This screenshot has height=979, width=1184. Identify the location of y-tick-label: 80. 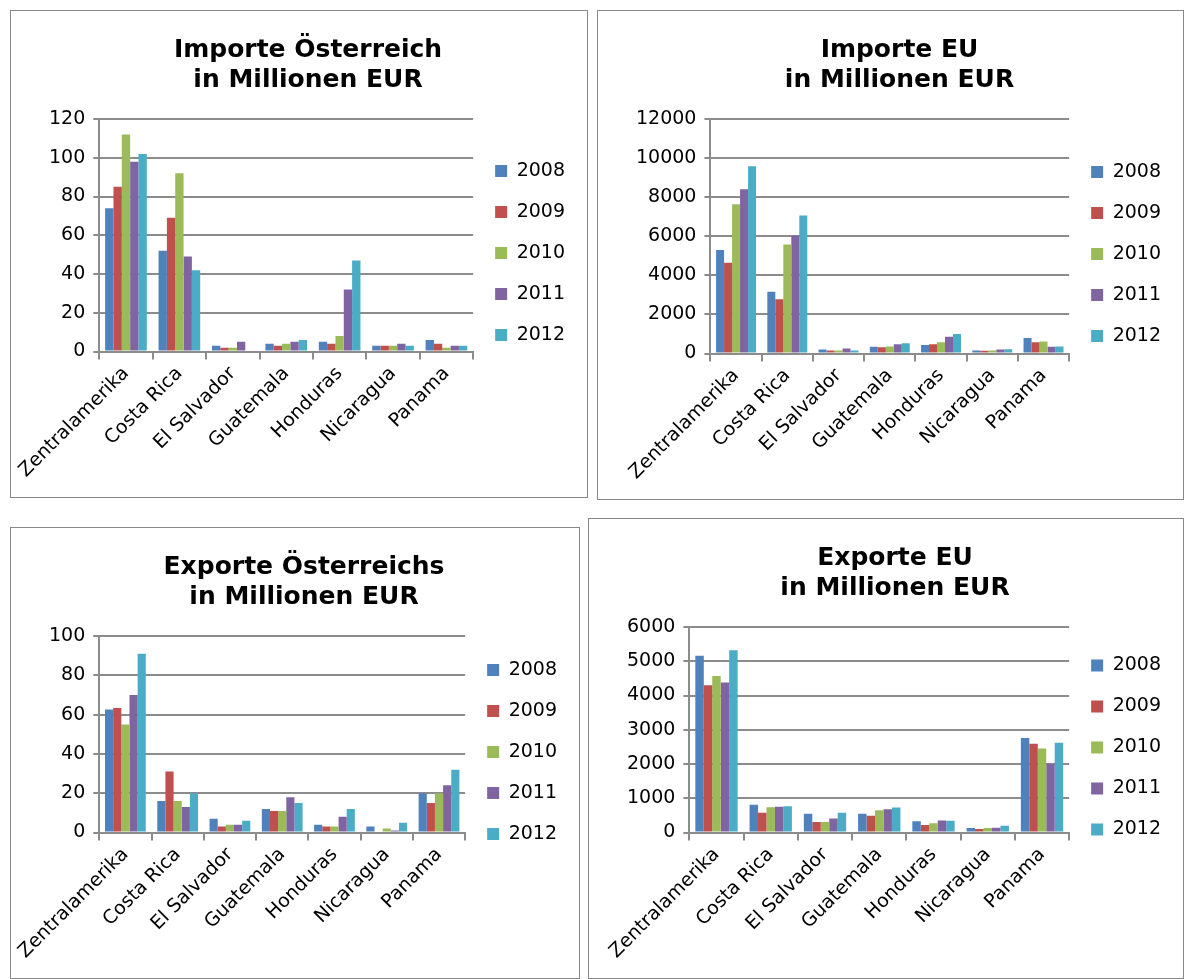
(73, 673).